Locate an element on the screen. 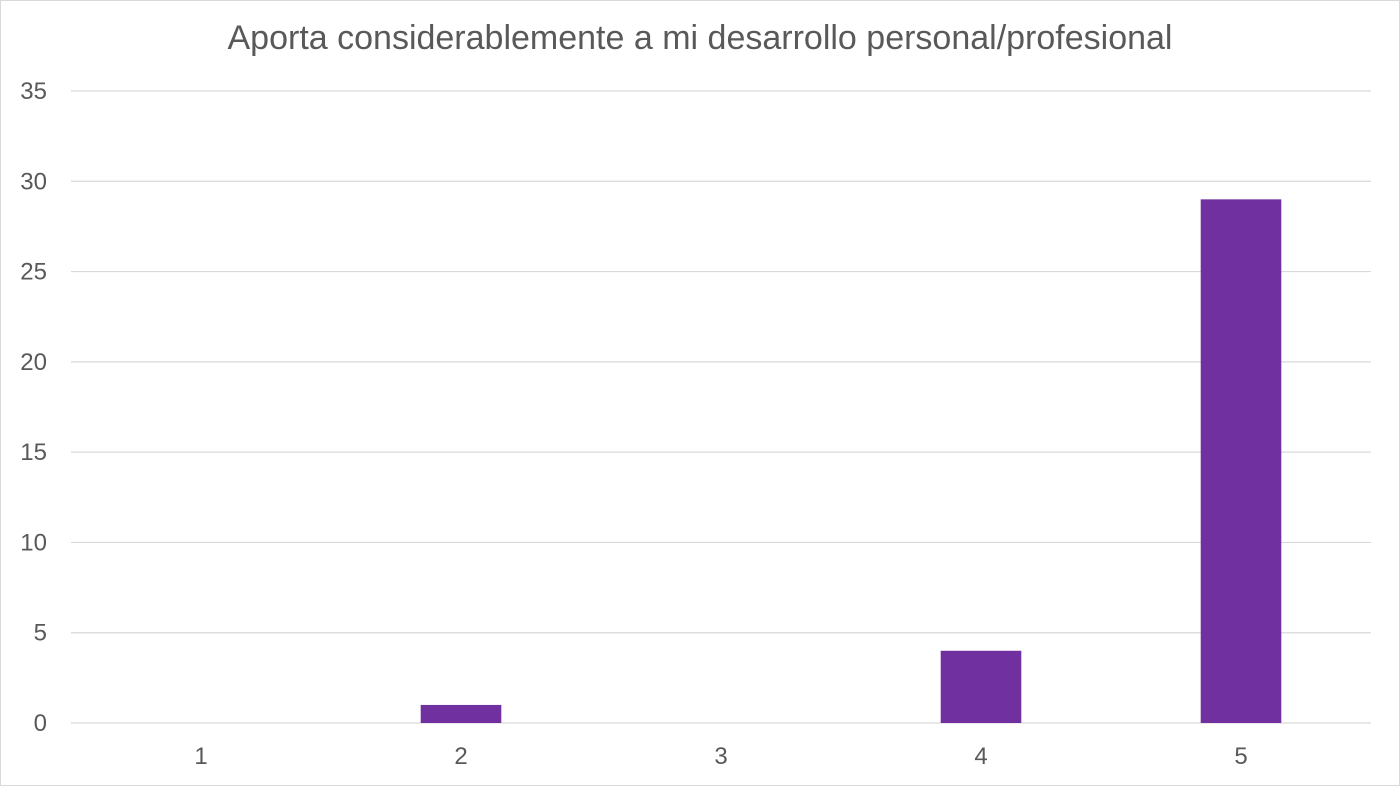 The height and width of the screenshot is (786, 1400). x-axis-tick-labels: 1 2 3 4 5 is located at coordinates (720, 756).